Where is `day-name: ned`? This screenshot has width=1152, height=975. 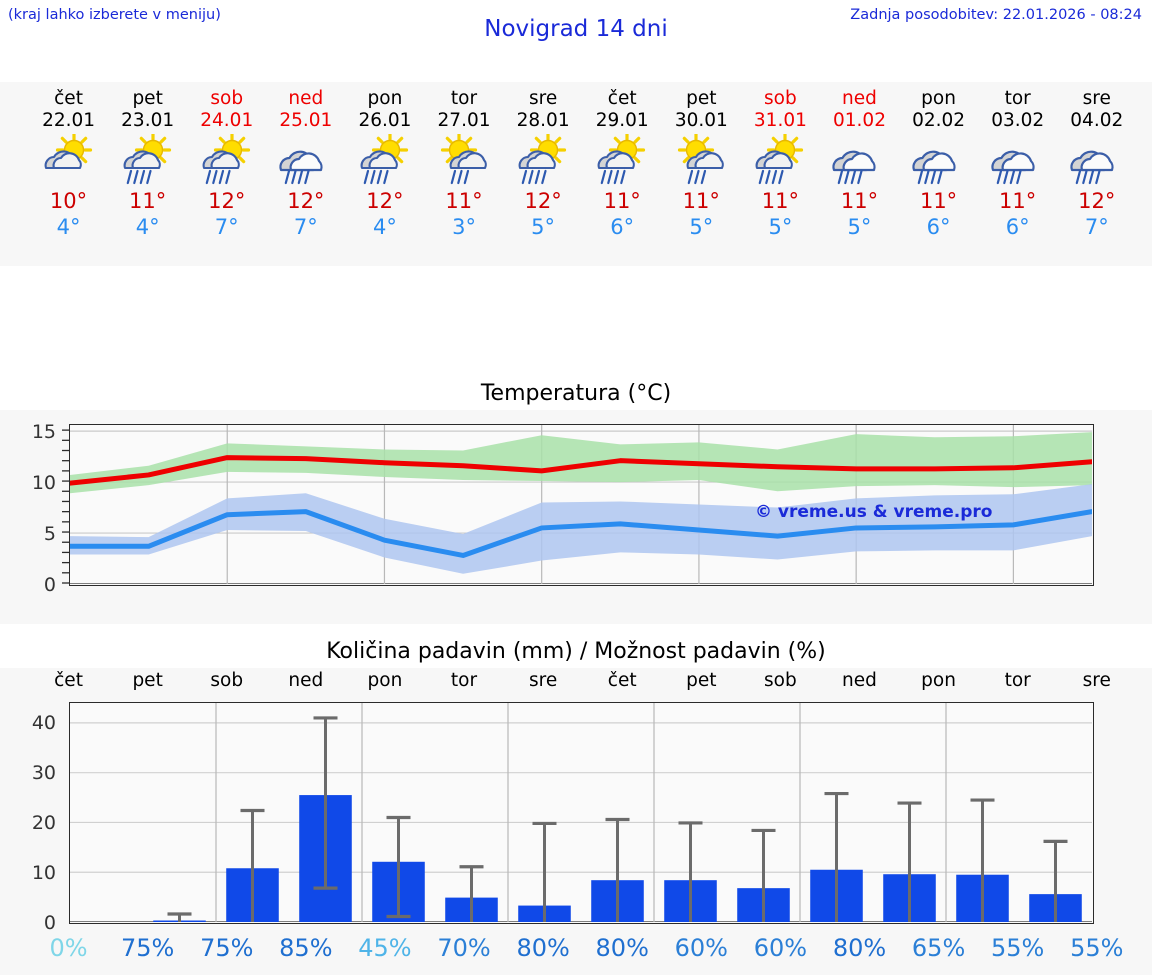 day-name: ned is located at coordinates (859, 98).